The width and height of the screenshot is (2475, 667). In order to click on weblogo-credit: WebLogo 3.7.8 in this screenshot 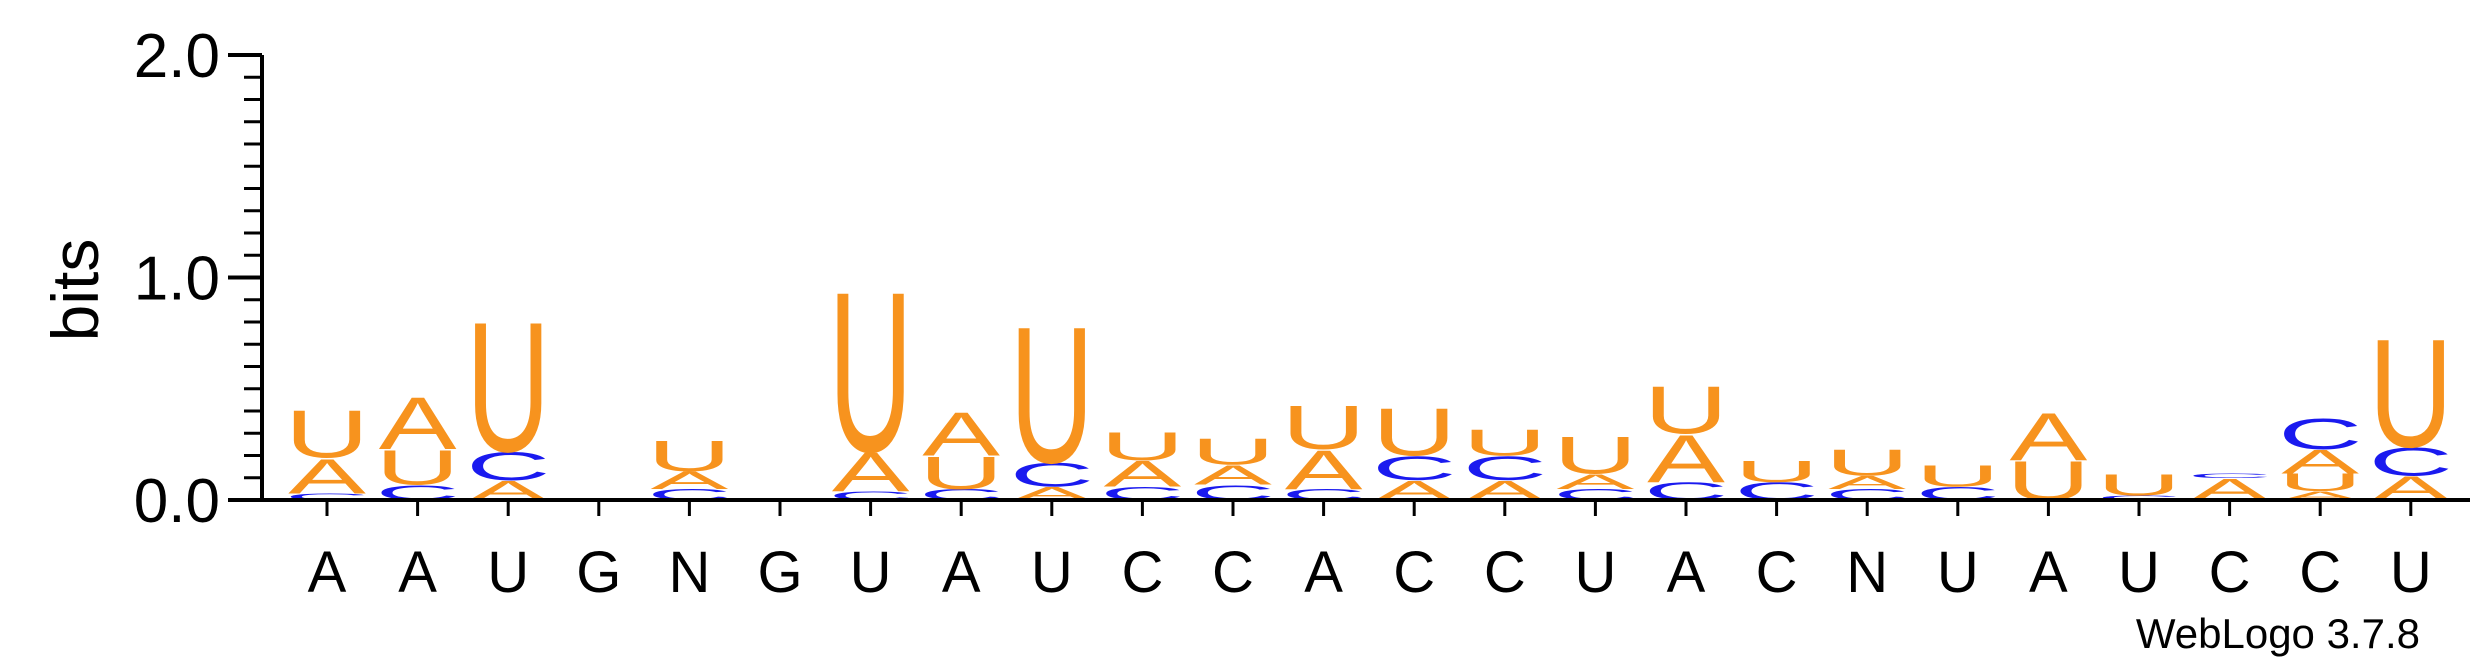, I will do `click(2278, 633)`.